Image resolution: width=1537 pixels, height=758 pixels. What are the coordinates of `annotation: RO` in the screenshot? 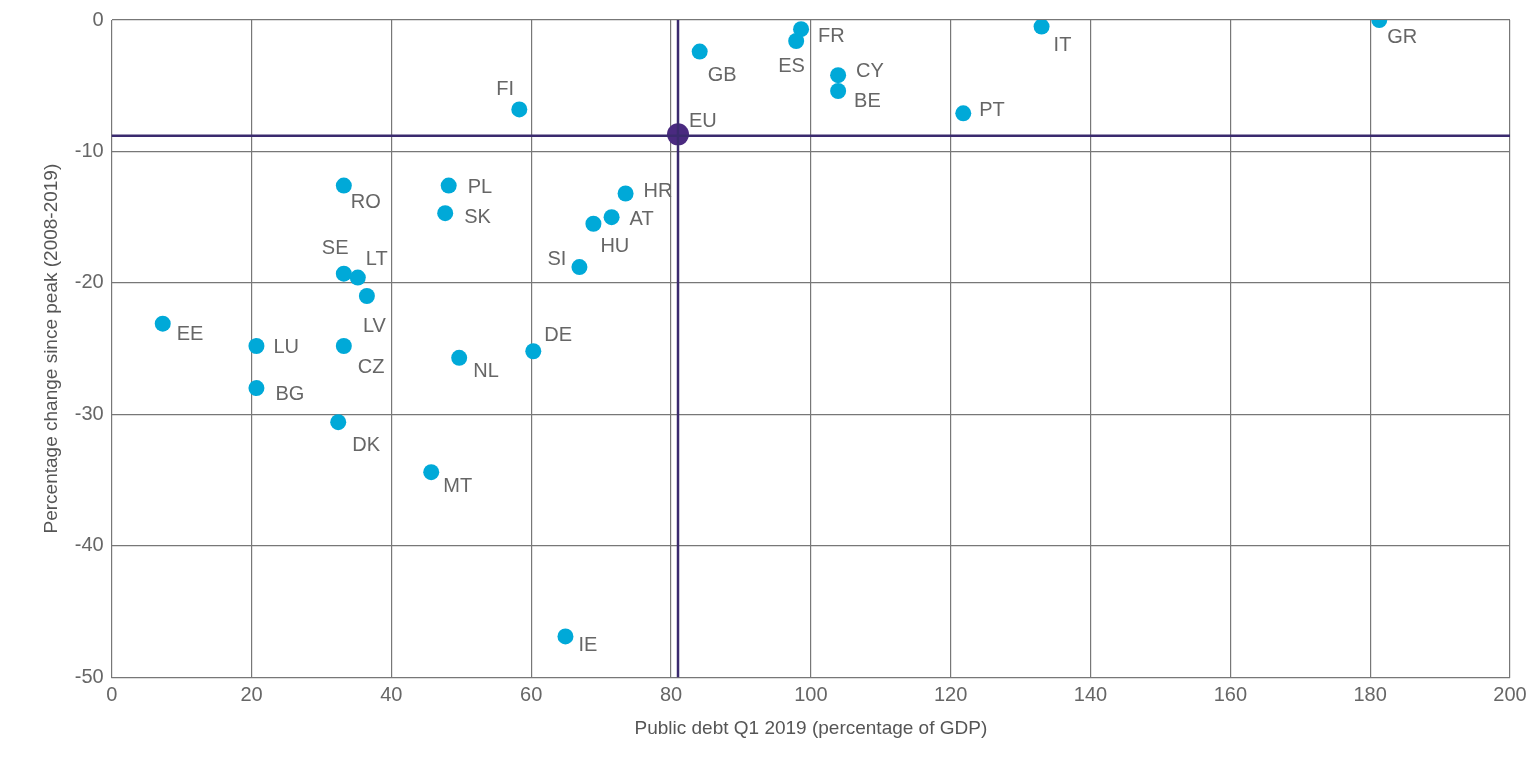 It's located at (365, 201).